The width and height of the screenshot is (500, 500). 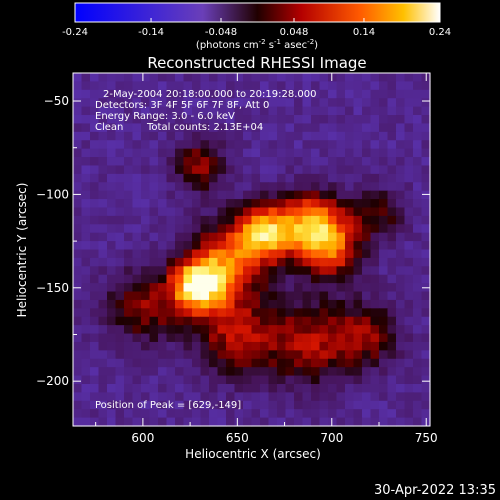 I want to click on colorbar-ticks: -0.24 -0.14 -0.048 0.048 0.14 0.24, so click(x=256, y=28).